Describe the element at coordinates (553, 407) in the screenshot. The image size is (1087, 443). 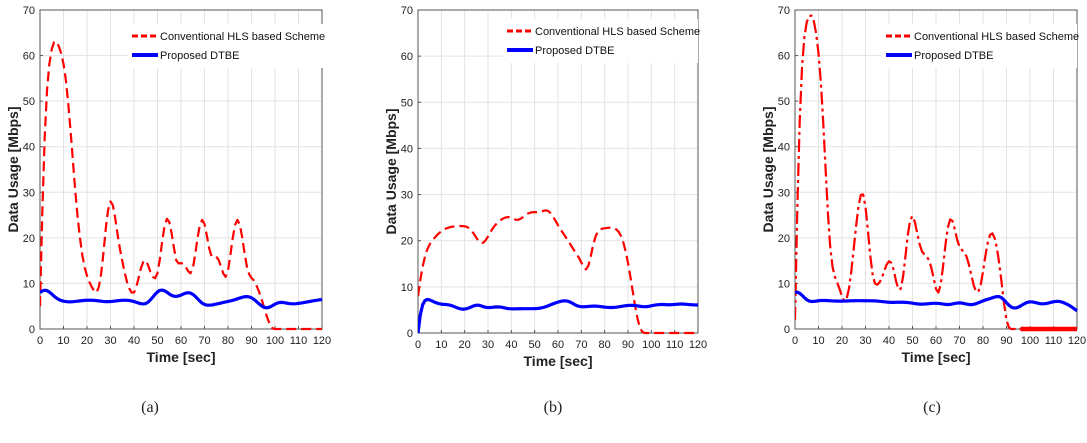
I see `panel-caption: (b)` at that location.